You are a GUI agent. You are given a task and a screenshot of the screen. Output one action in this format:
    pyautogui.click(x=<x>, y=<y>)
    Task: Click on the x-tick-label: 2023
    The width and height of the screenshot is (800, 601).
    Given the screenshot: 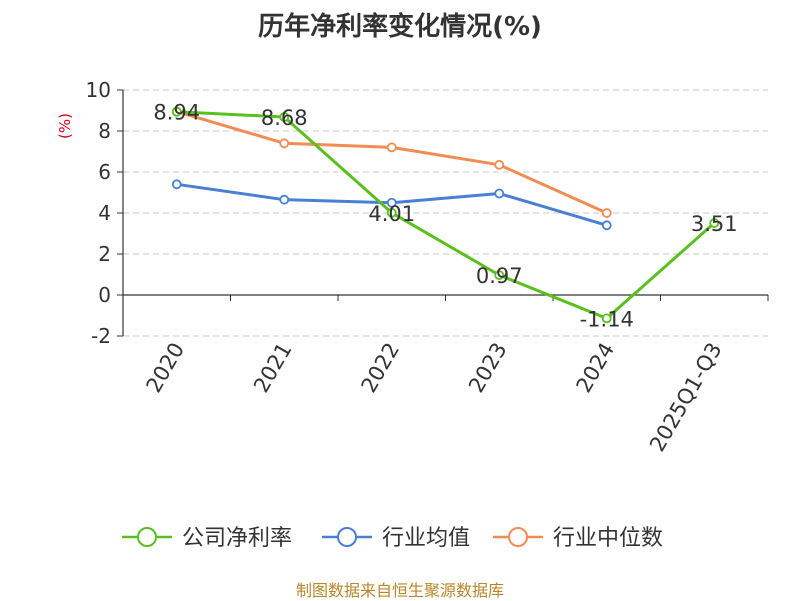 What is the action you would take?
    pyautogui.click(x=488, y=368)
    